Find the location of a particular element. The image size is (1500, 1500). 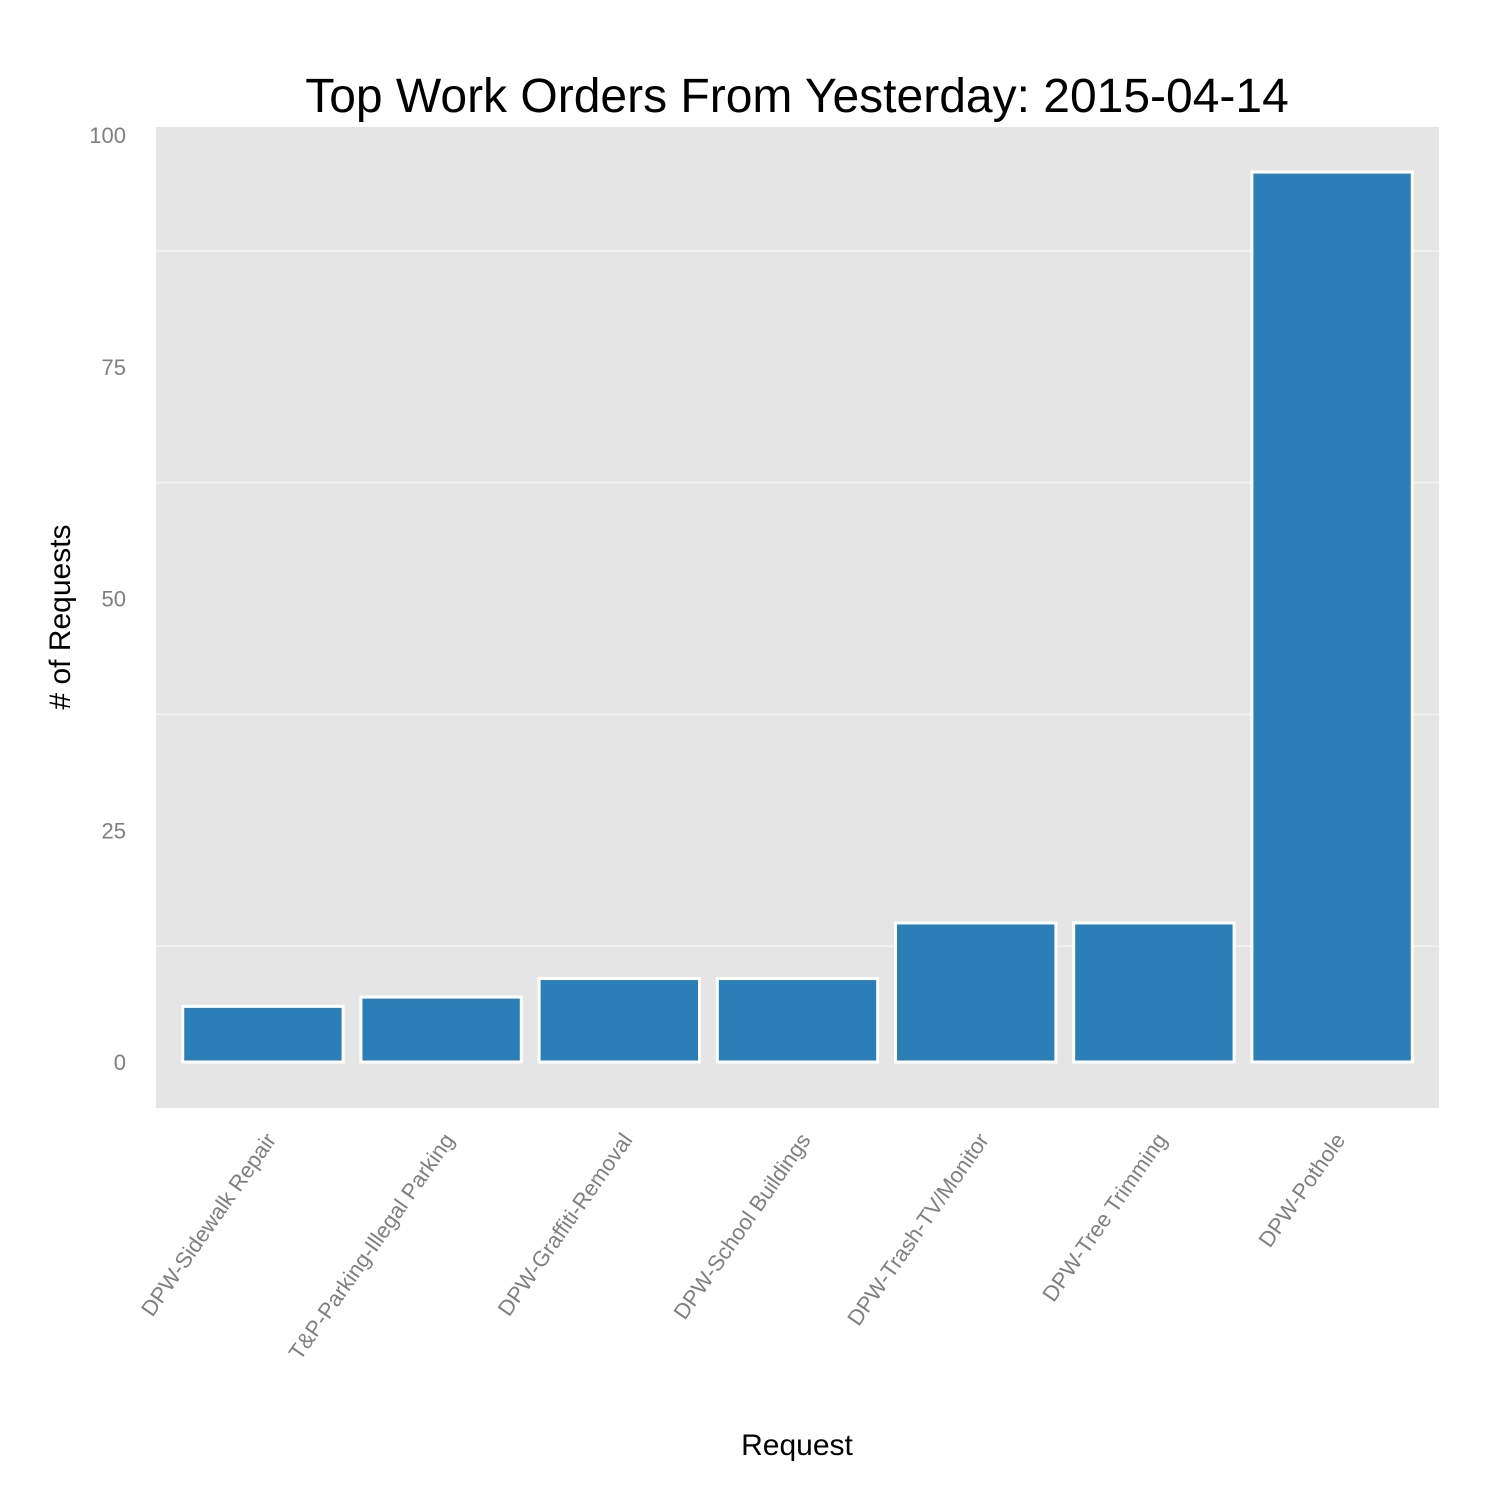

y-axis-title: # of Requests is located at coordinates (60, 616).